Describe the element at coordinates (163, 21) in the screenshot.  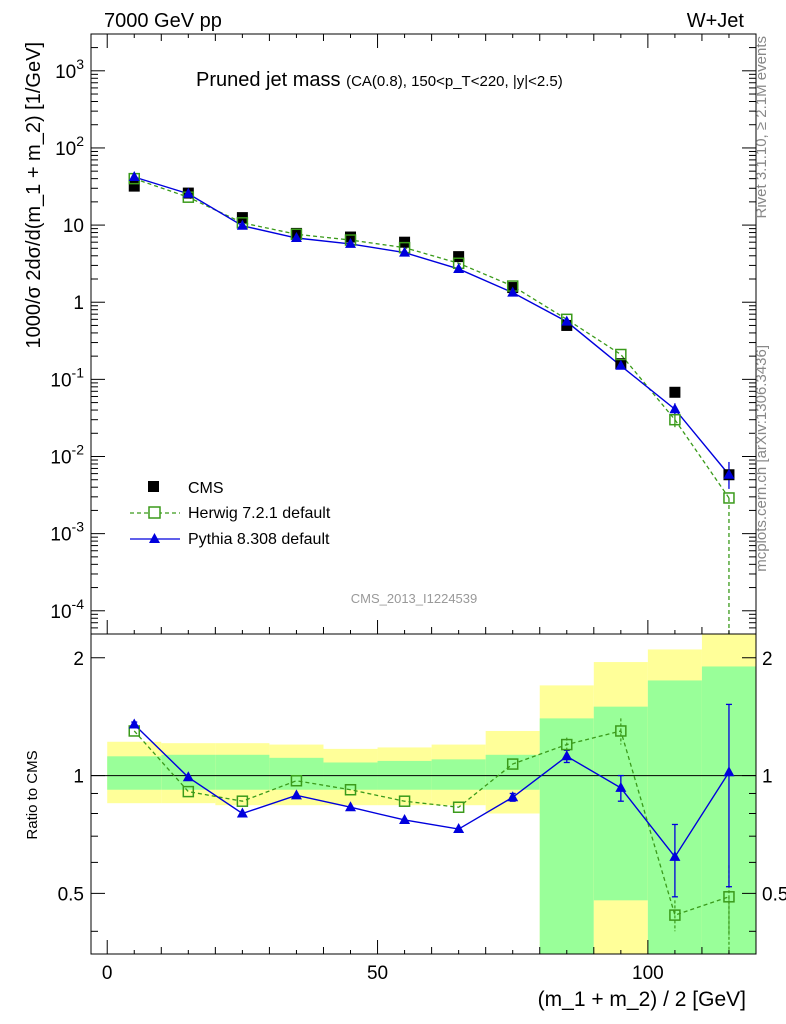
I see `header-left: 7000 GeV pp` at that location.